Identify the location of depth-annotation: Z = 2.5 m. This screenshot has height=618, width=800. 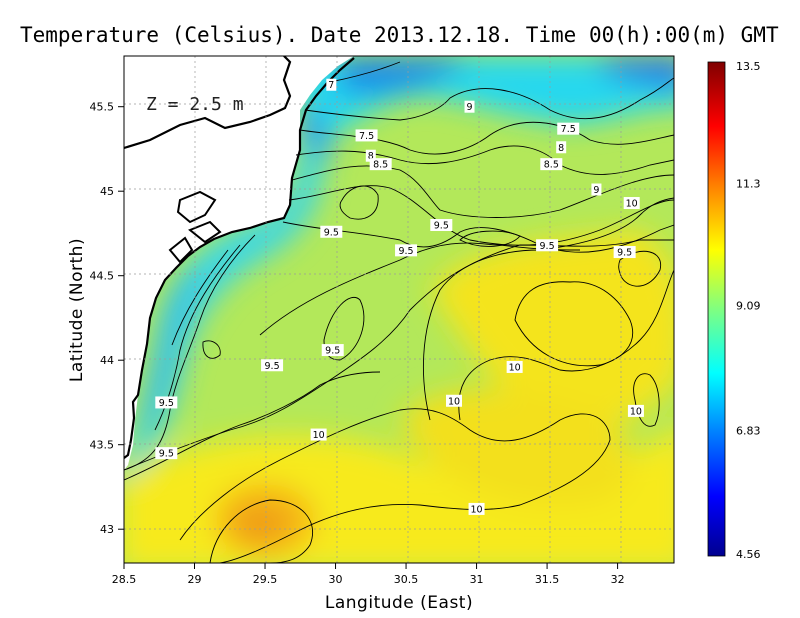
(195, 104).